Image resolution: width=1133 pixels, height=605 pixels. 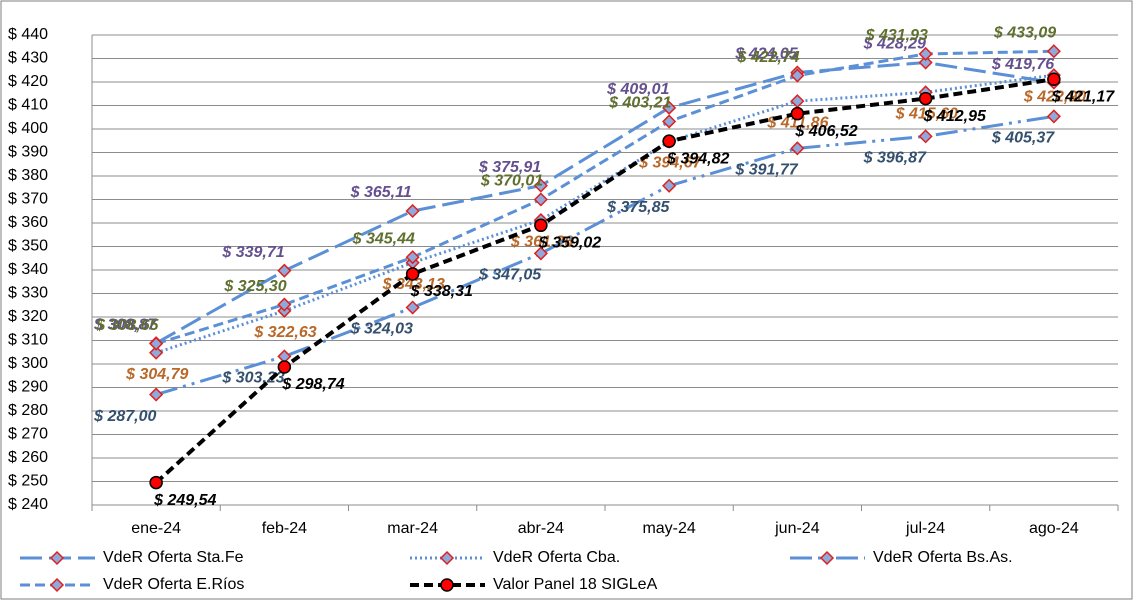 I want to click on y-tick-label: $ 360, so click(x=28, y=222).